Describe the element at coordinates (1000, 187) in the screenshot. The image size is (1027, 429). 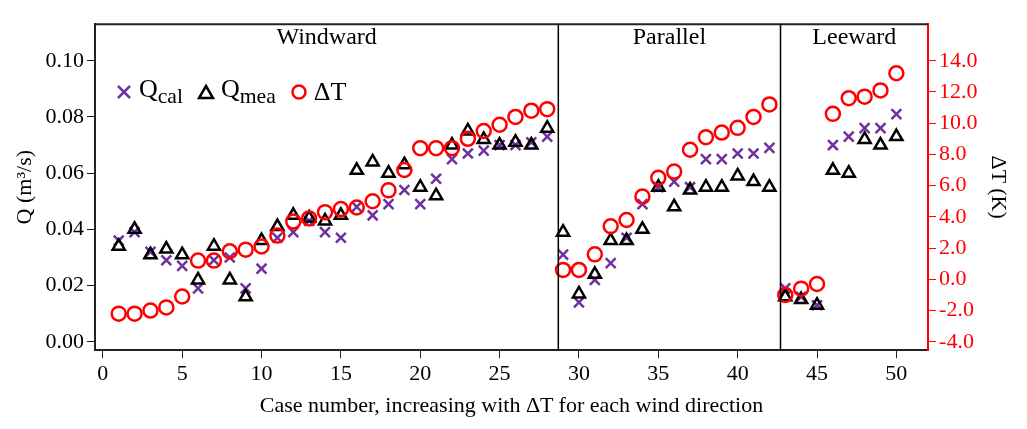
I see `y2-axis-title: ΔT (K)` at that location.